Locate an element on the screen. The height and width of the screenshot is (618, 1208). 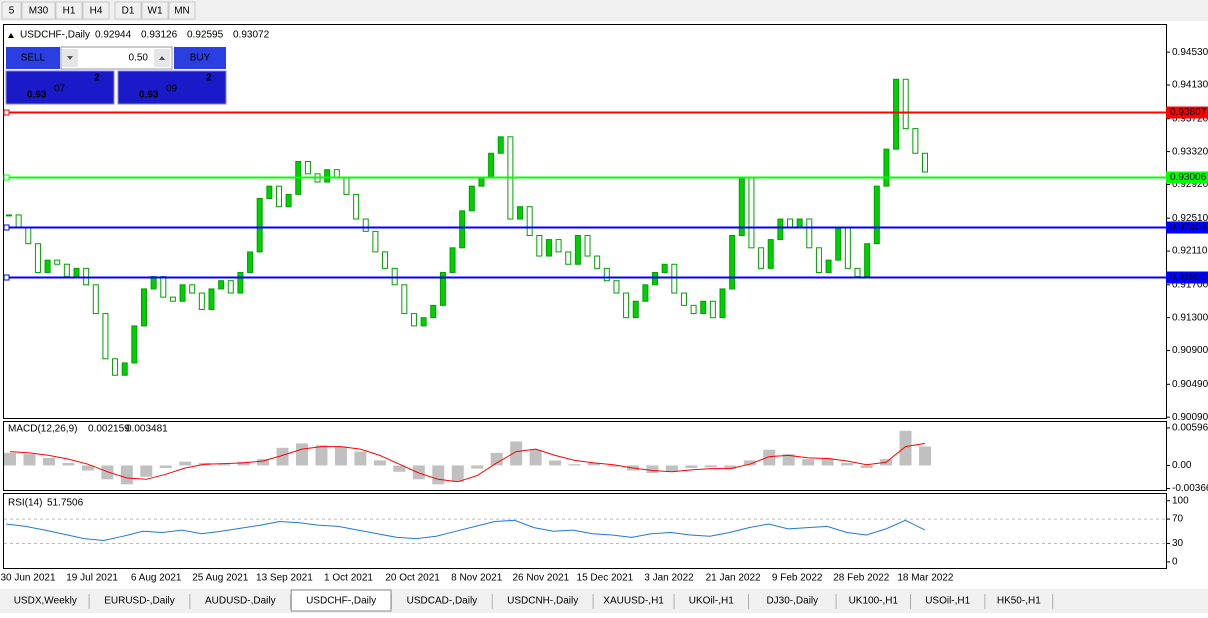
x-tick-label: 30 Jun 2021 is located at coordinates (27, 578).